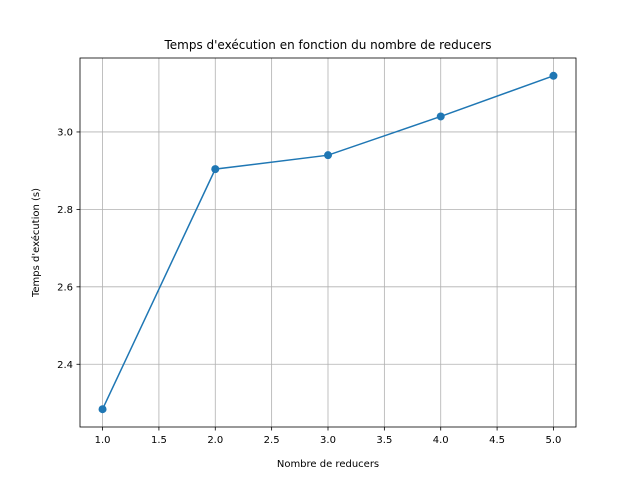  What do you see at coordinates (65, 365) in the screenshot?
I see `y-tick-label: 2.4` at bounding box center [65, 365].